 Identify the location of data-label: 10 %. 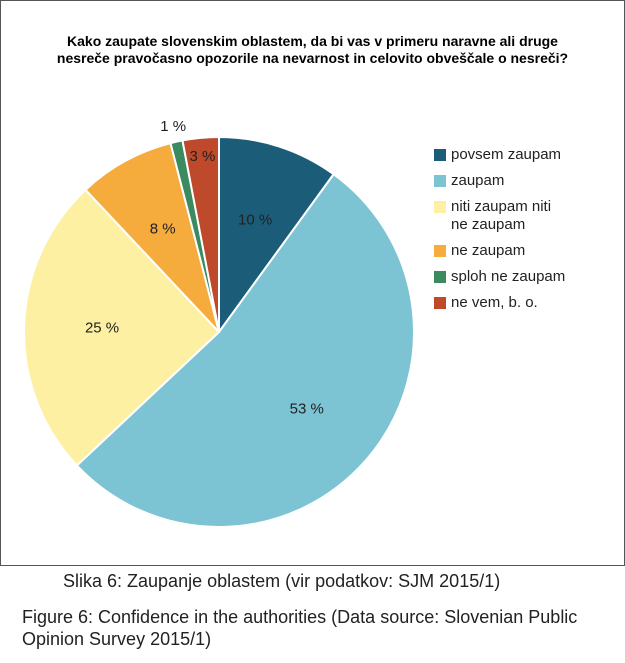
(255, 220).